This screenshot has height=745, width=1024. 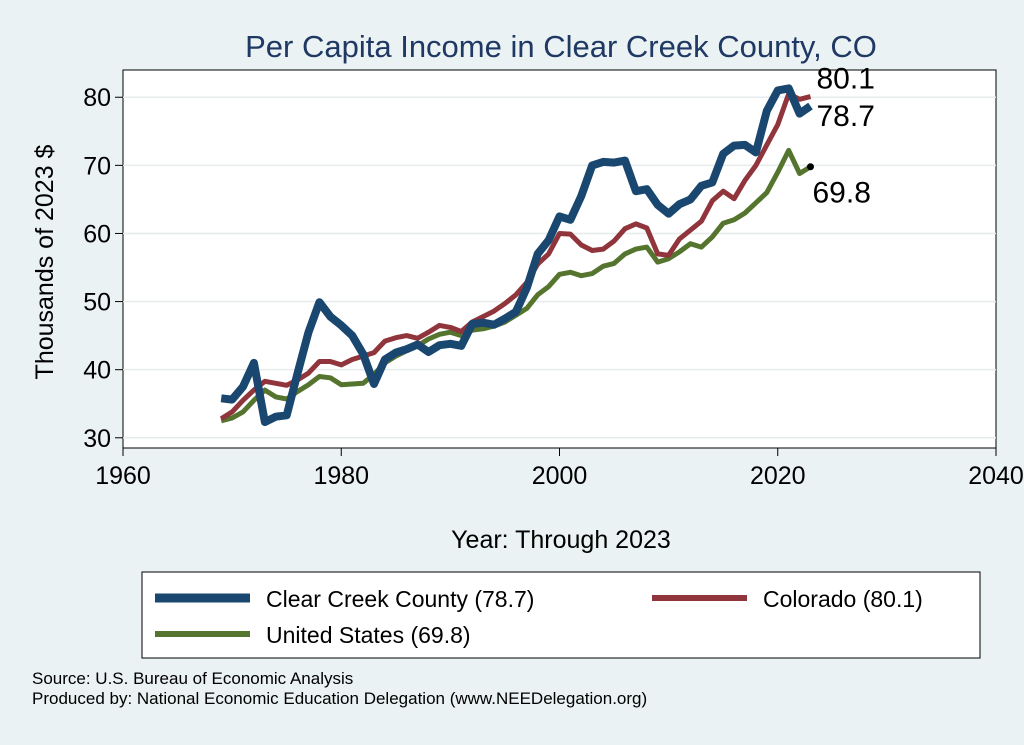 I want to click on source-line: Source: U.S. Bureau of Economic Analysis, so click(x=193, y=678).